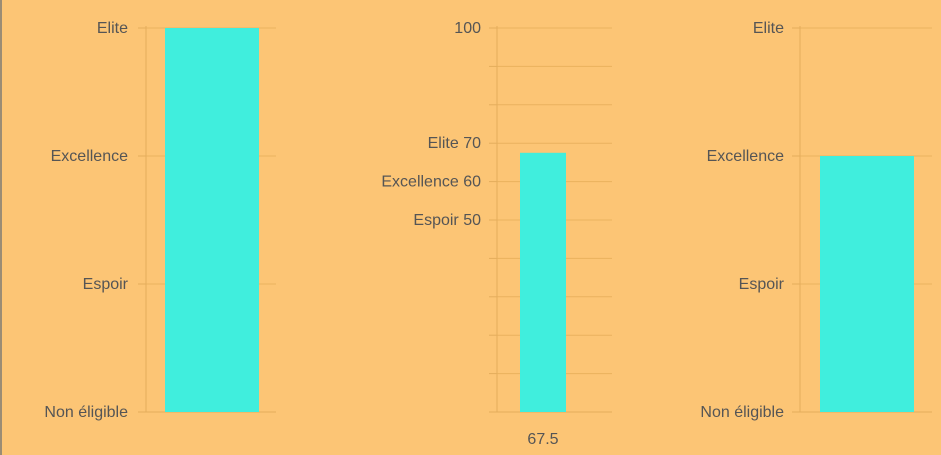 Image resolution: width=941 pixels, height=455 pixels. What do you see at coordinates (447, 220) in the screenshot?
I see `chart2-tick-label: Espoir 50` at bounding box center [447, 220].